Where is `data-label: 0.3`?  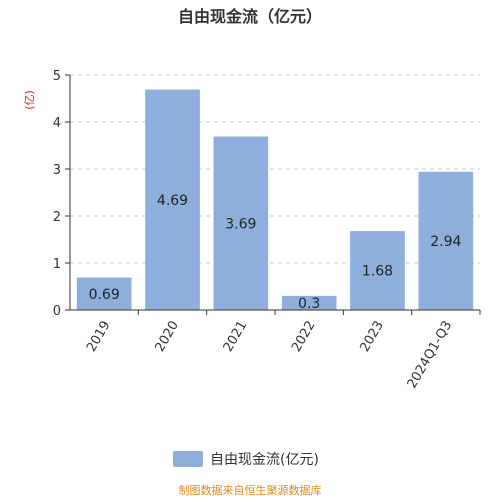
data-label: 0.3 is located at coordinates (309, 304).